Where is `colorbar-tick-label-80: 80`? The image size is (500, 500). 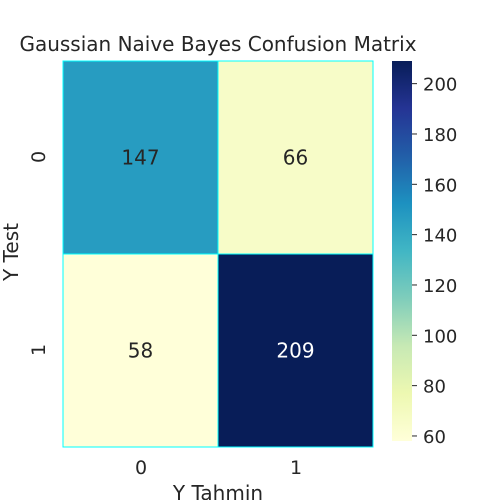 colorbar-tick-label-80: 80 is located at coordinates (434, 387).